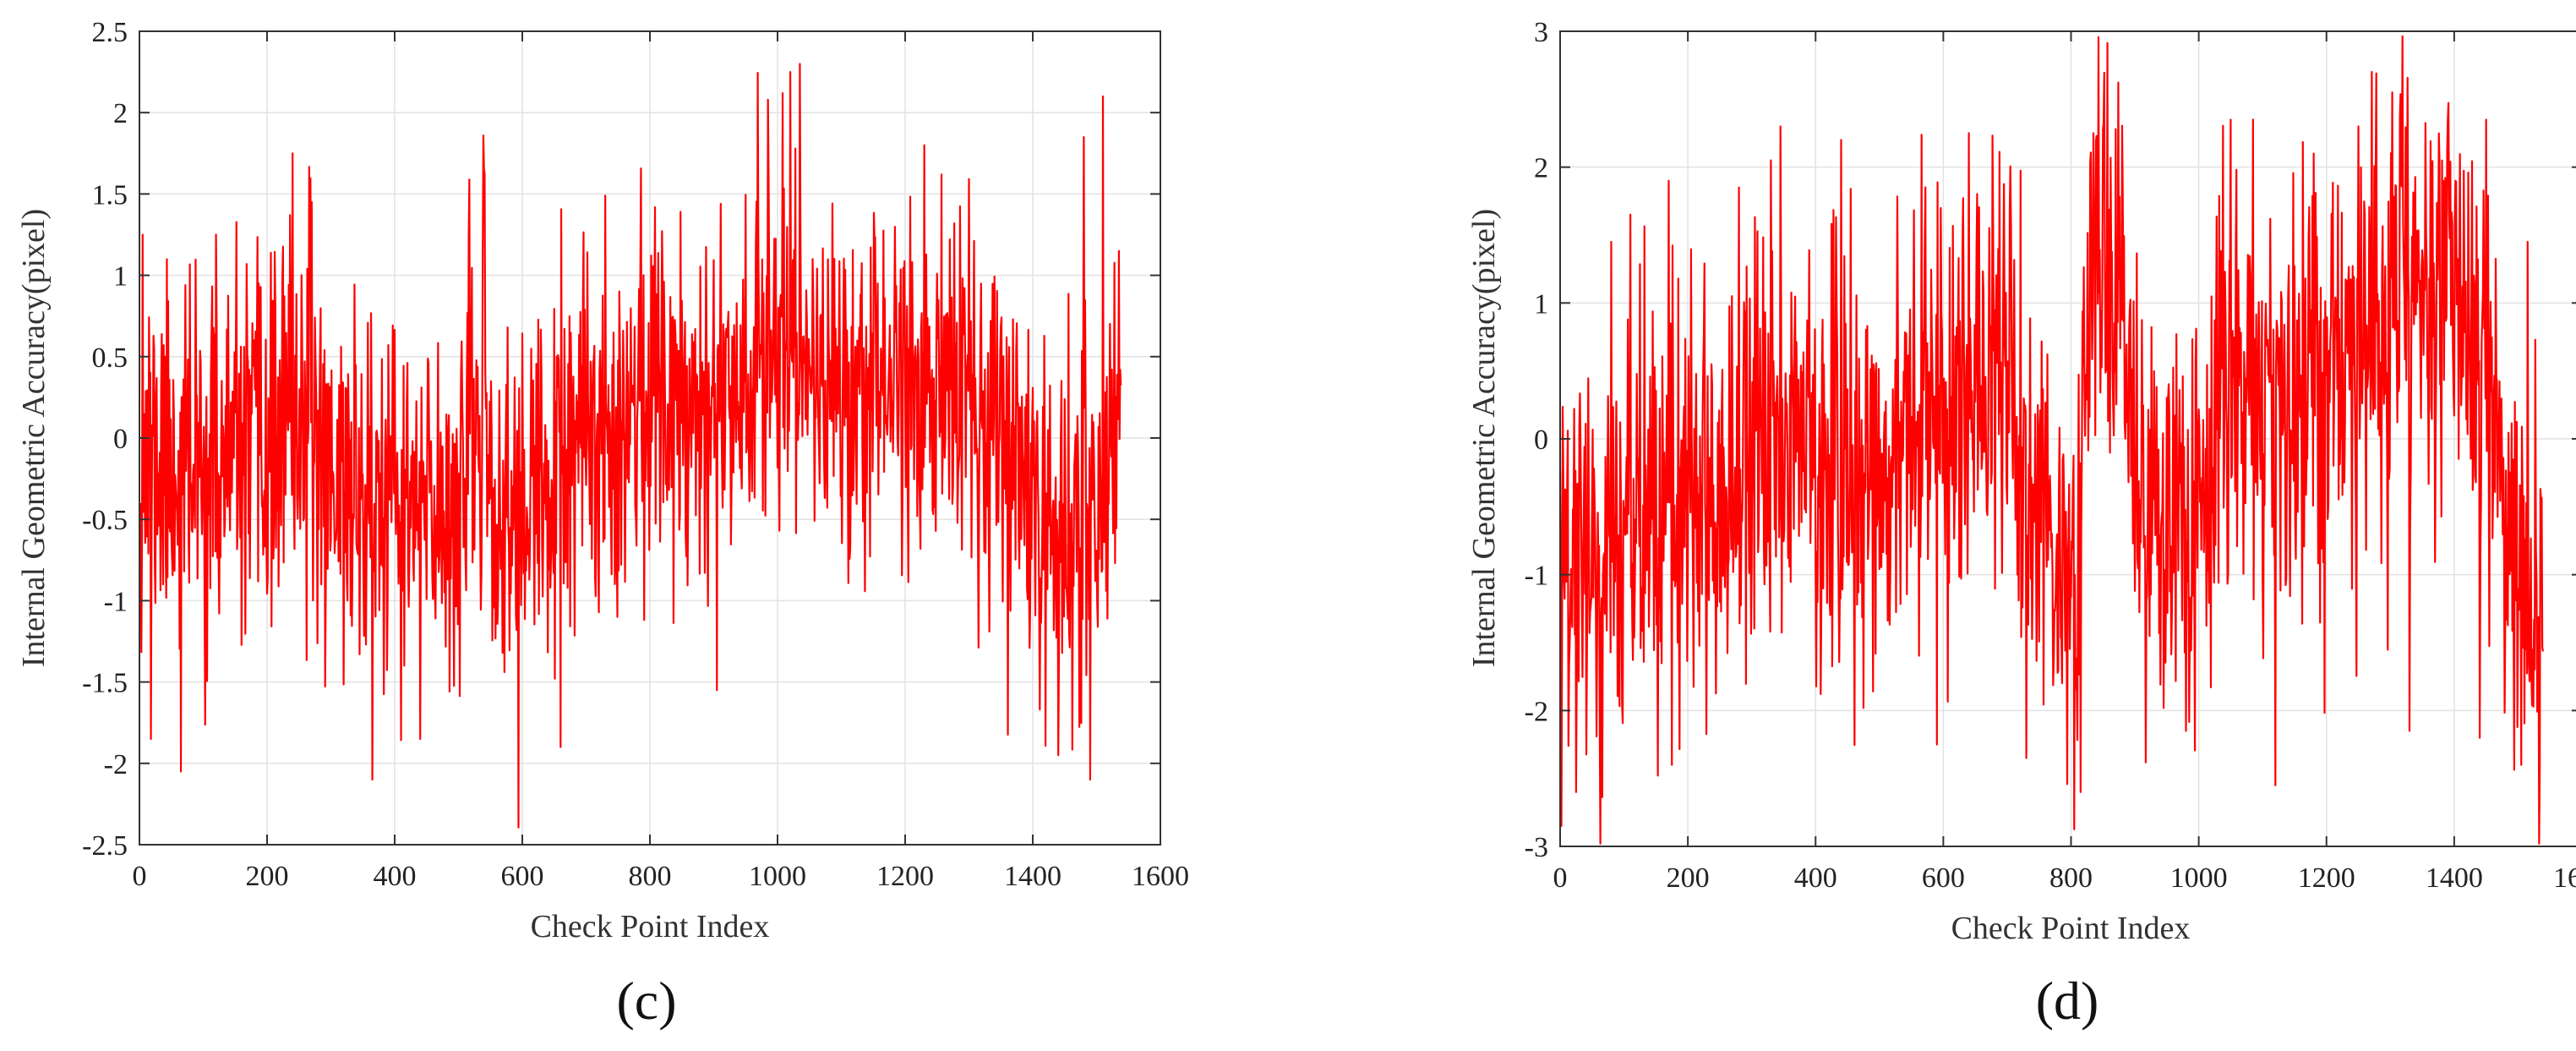  Describe the element at coordinates (650, 926) in the screenshot. I see `x-axis-label-c: Check Point Index` at that location.